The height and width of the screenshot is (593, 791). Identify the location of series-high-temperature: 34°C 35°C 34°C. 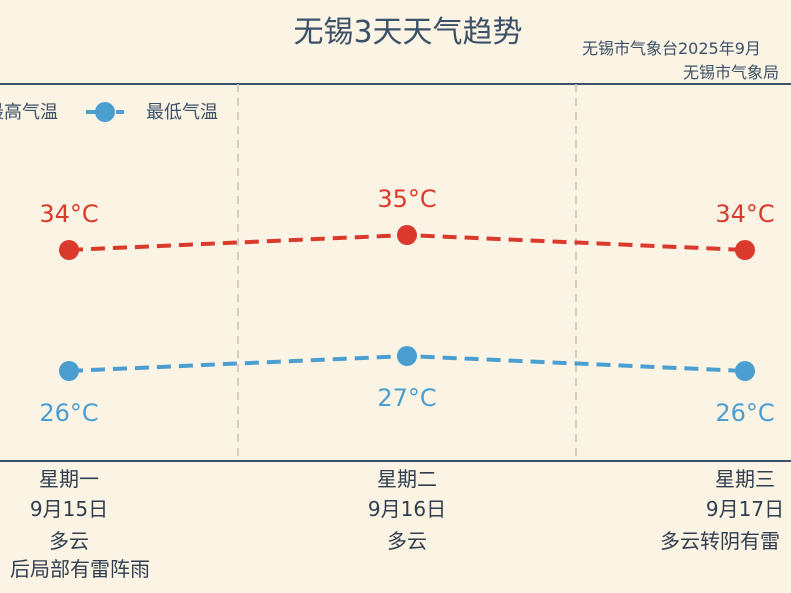
(407, 222).